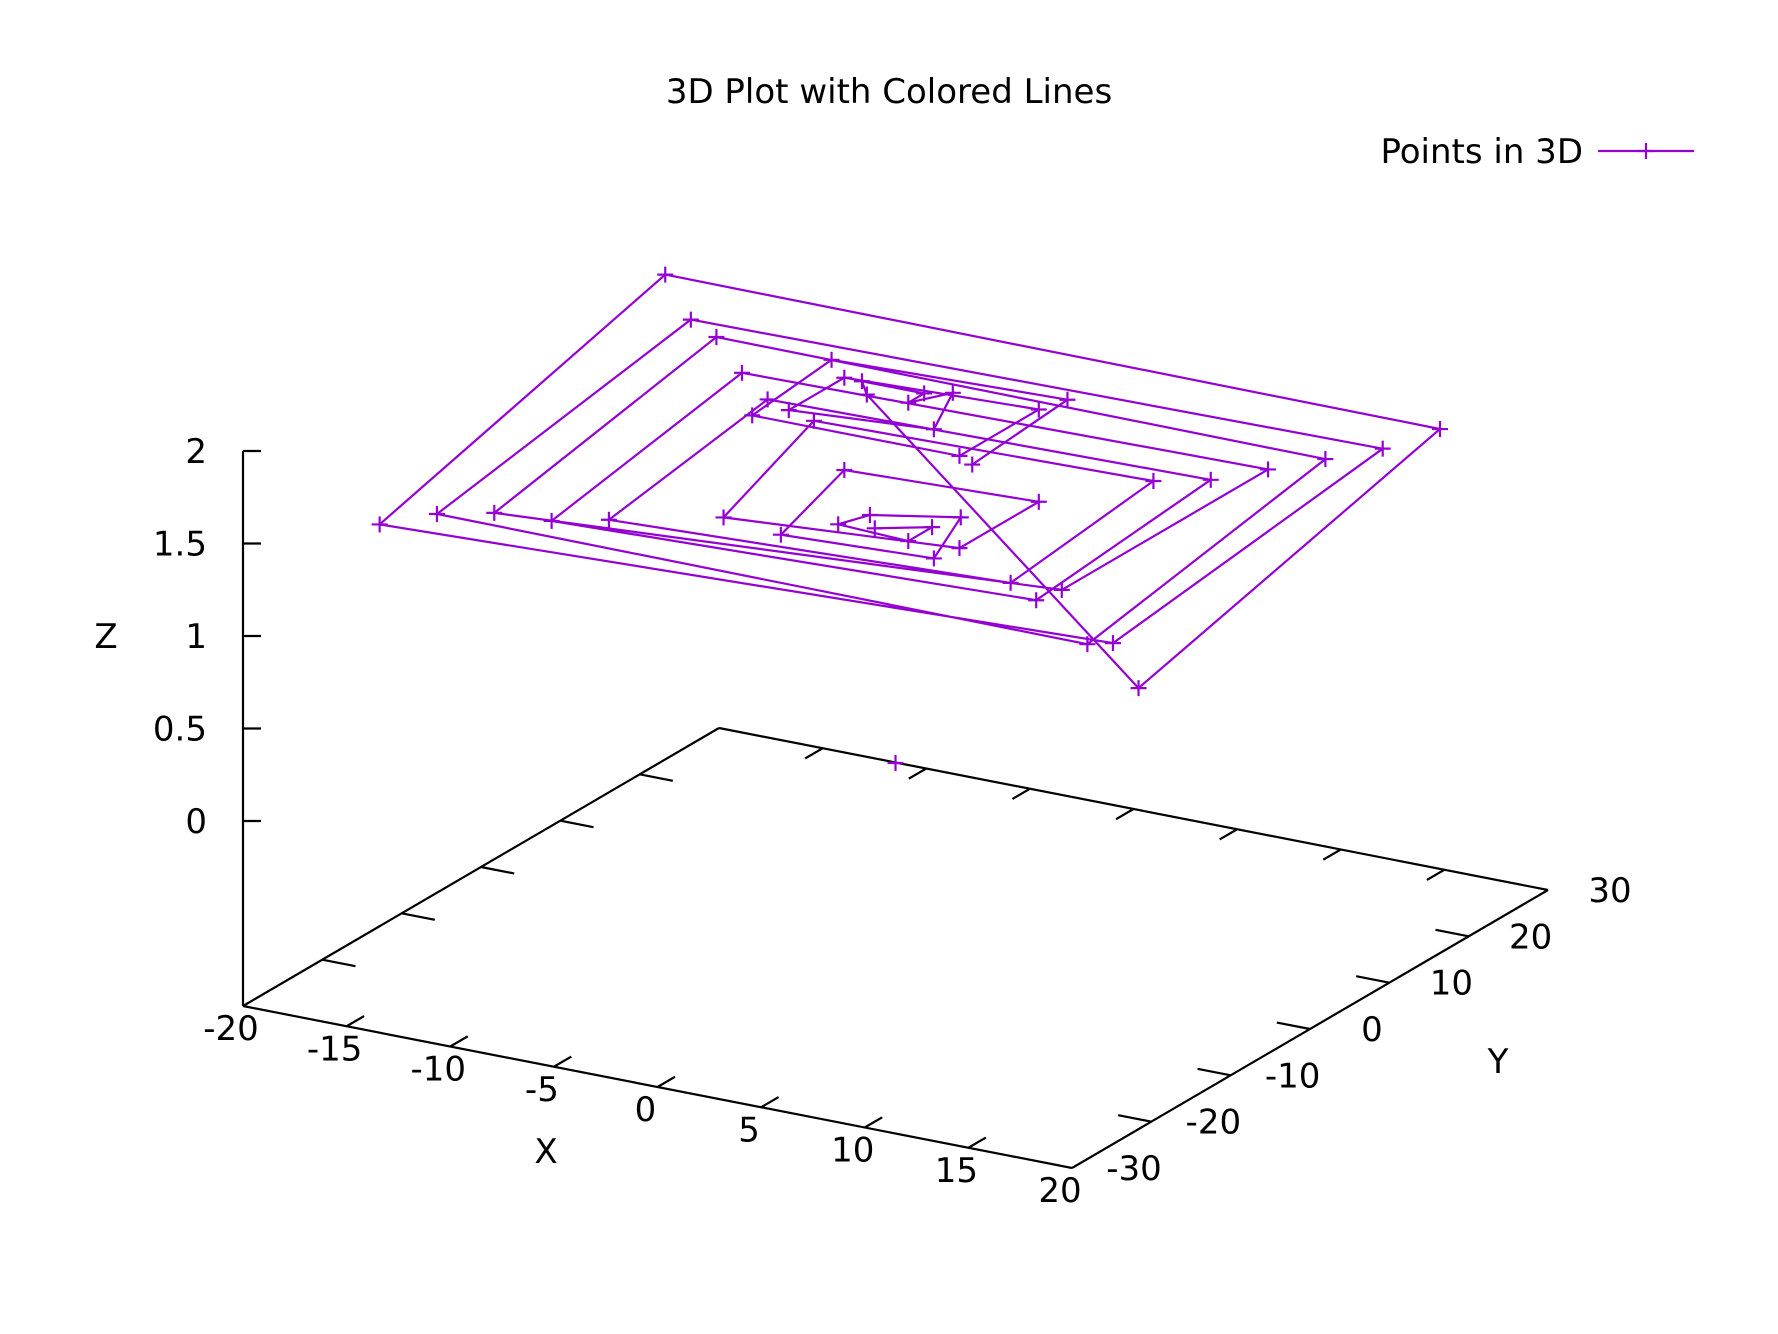 The height and width of the screenshot is (1334, 1778). What do you see at coordinates (231, 1029) in the screenshot?
I see `x-tick-label: -20` at bounding box center [231, 1029].